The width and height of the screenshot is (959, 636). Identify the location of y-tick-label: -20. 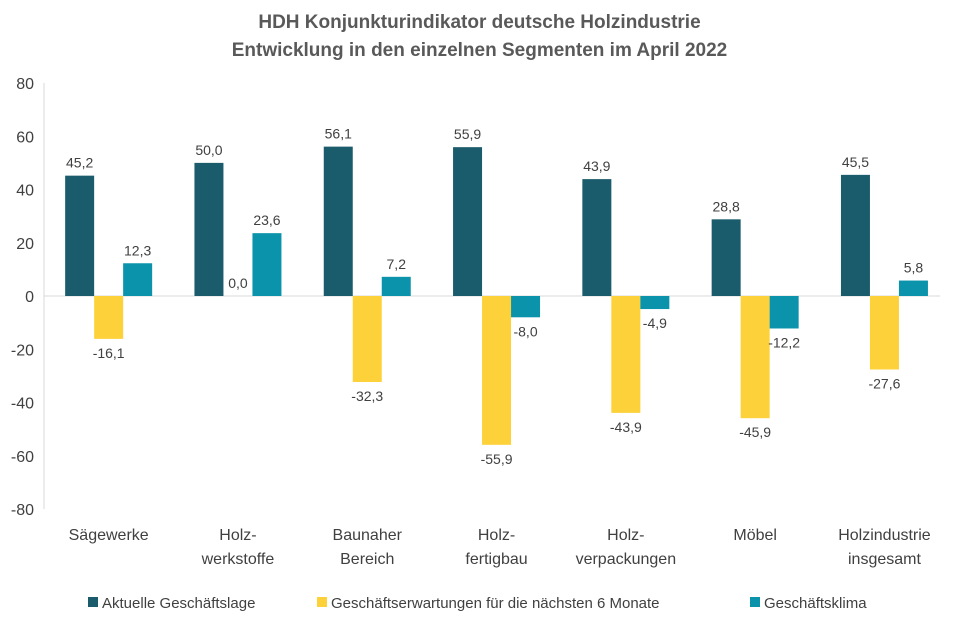
(22, 350).